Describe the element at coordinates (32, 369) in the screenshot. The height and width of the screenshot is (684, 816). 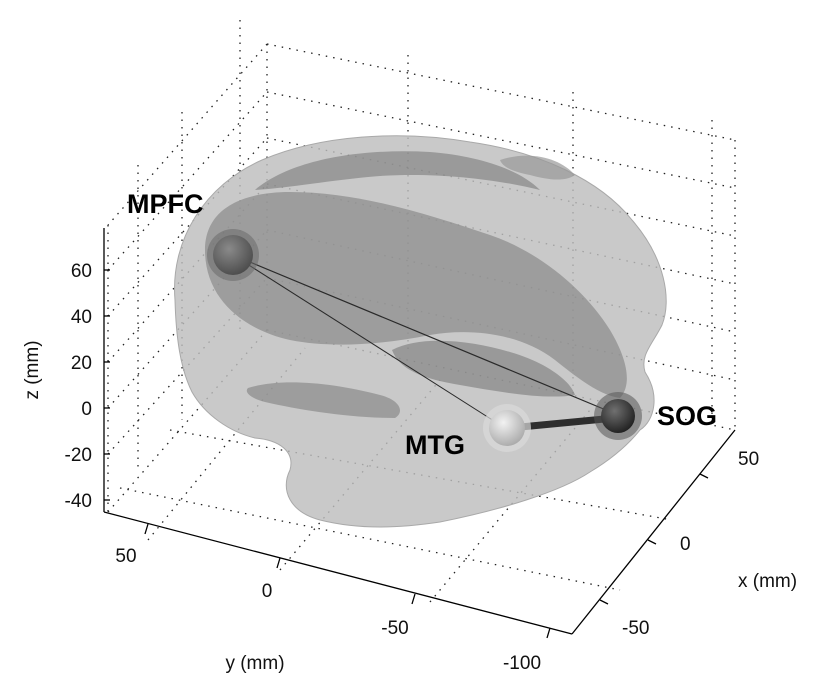
I see `z-axis-label: z (mm)` at that location.